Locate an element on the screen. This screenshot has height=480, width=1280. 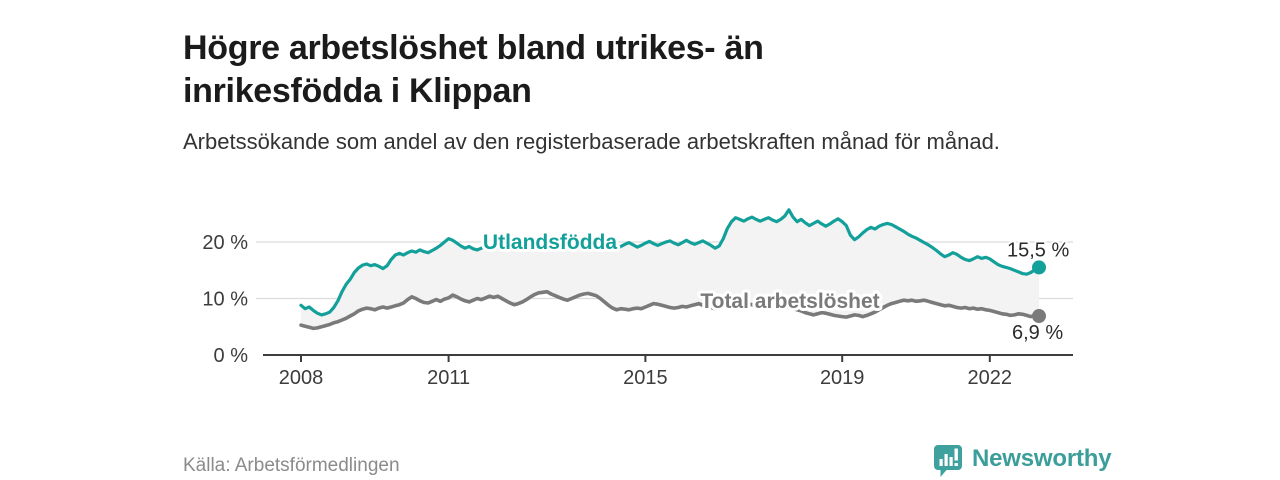
x-tick-label: 2008 is located at coordinates (301, 378).